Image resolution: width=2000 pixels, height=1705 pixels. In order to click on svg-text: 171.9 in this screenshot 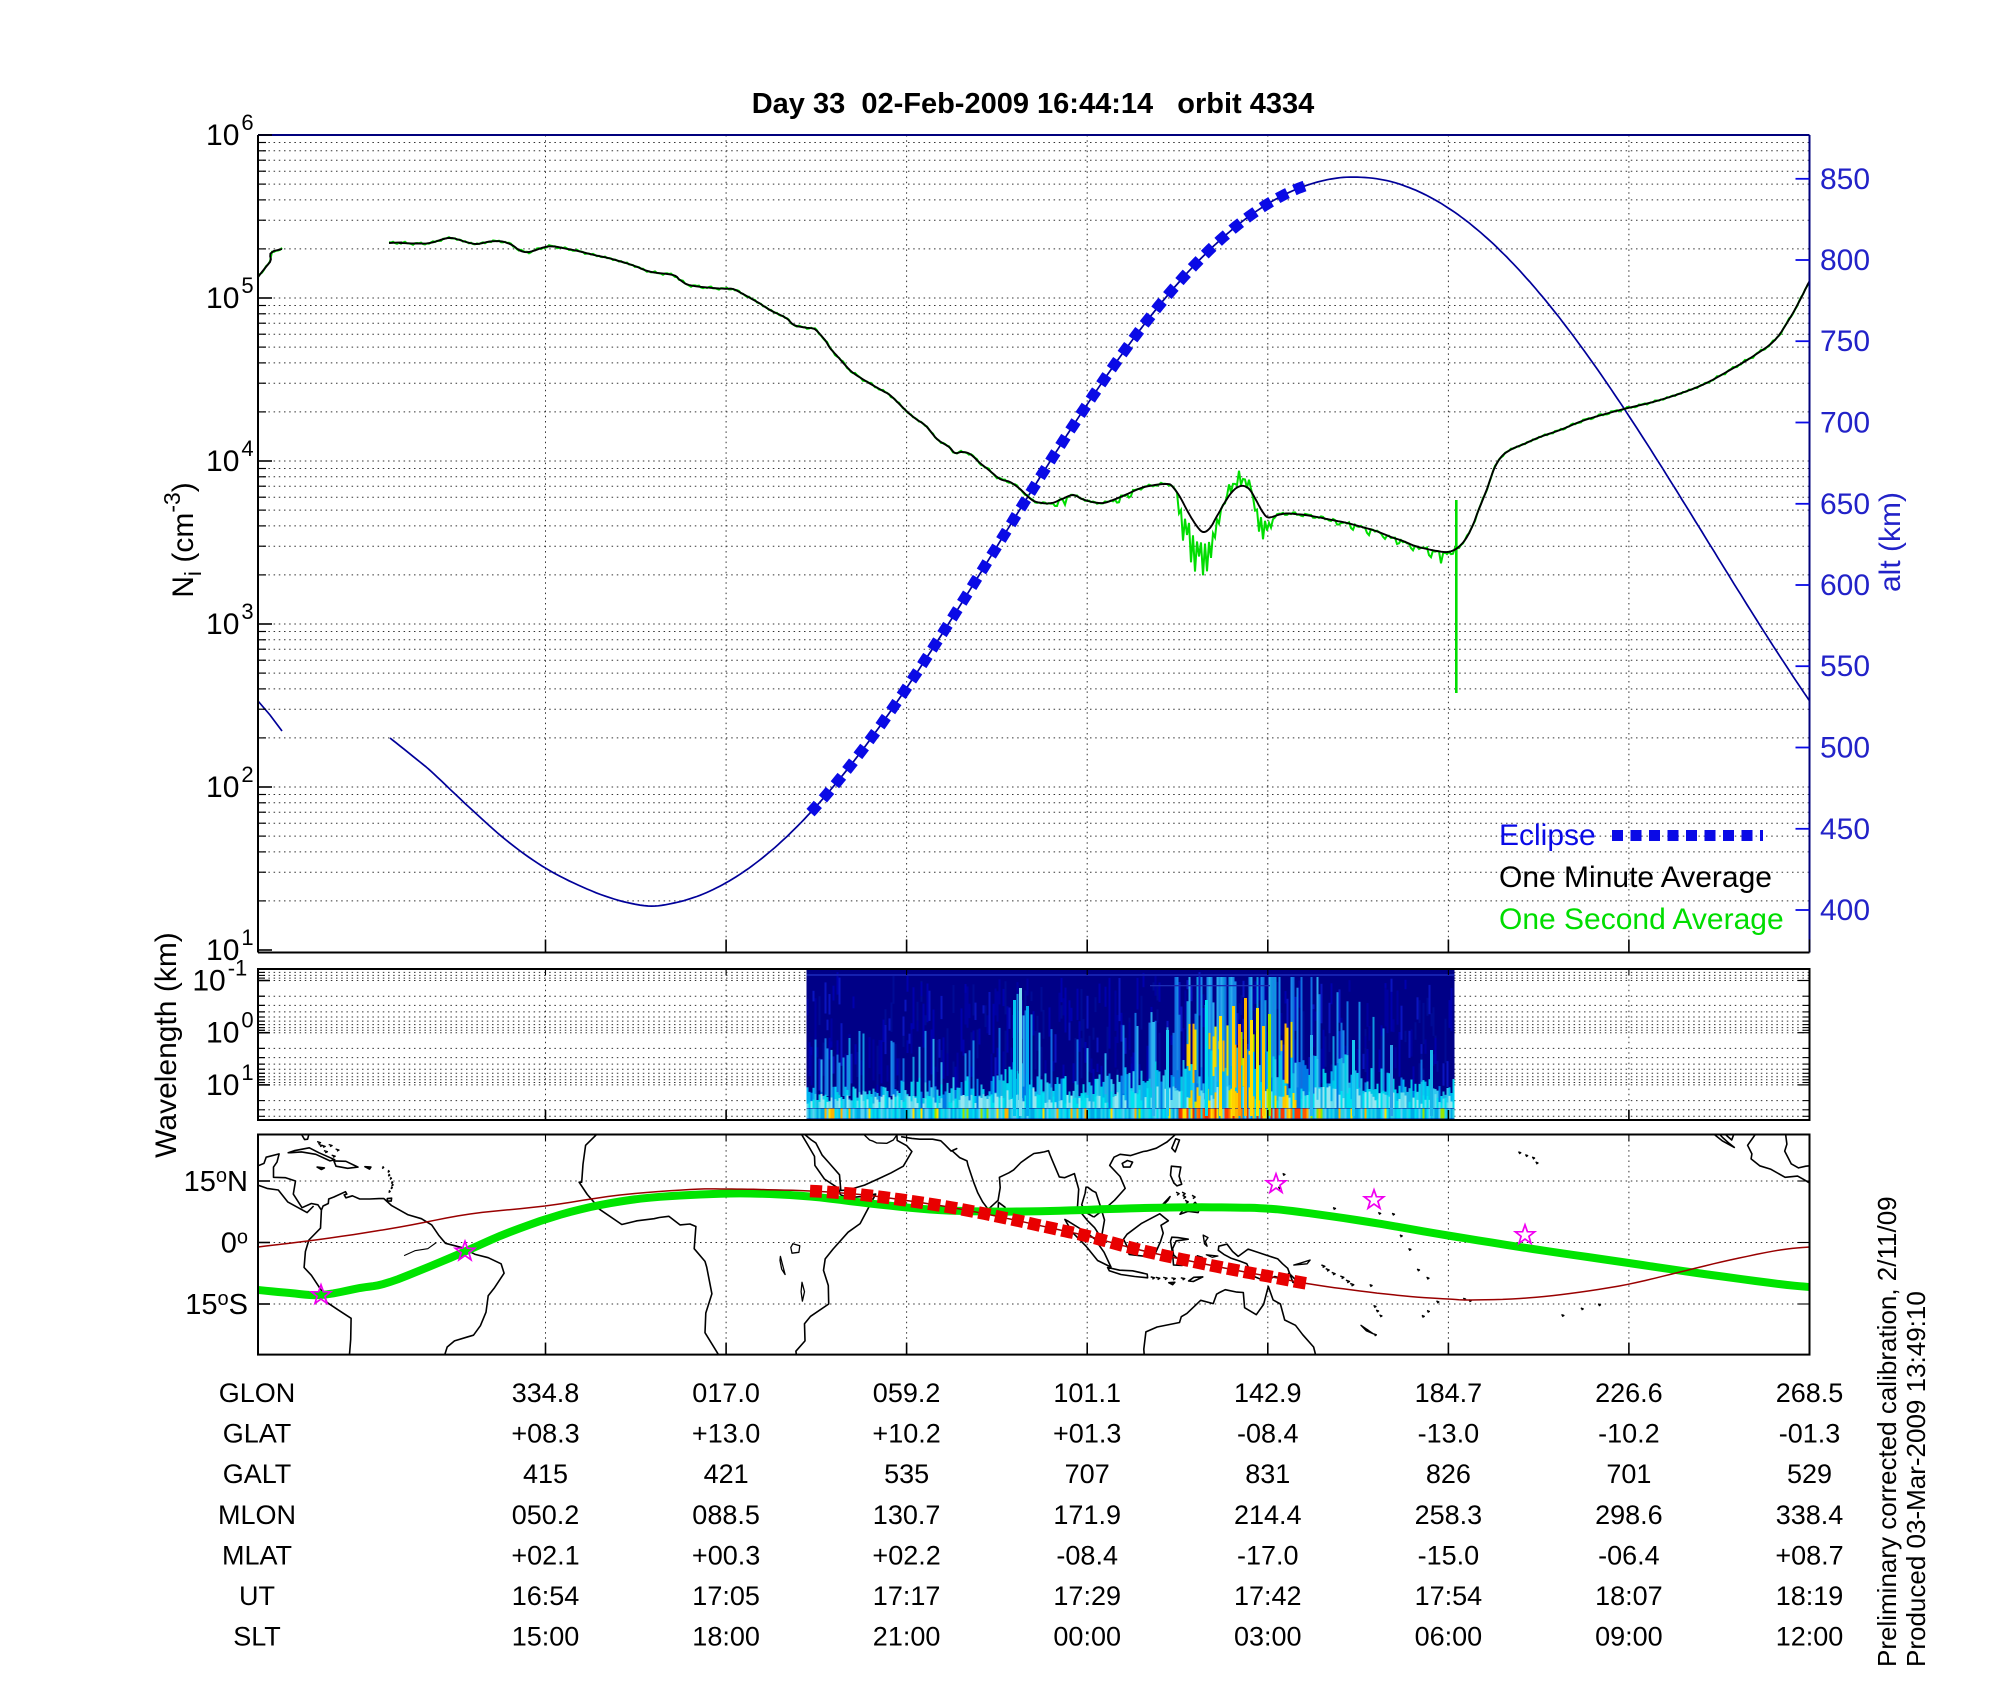, I will do `click(1087, 1515)`.